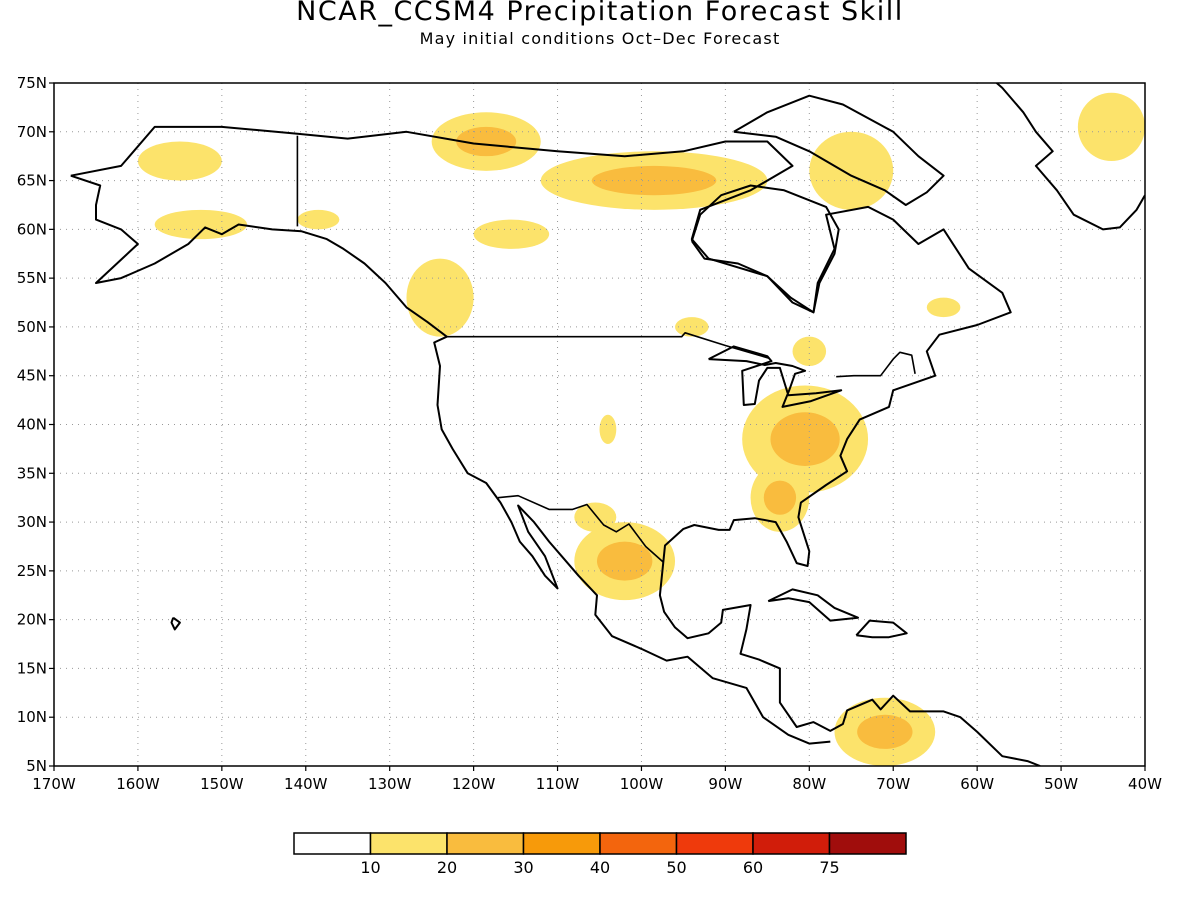  Describe the element at coordinates (486, 141) in the screenshot. I see `skill-core-arctic-islands` at that location.